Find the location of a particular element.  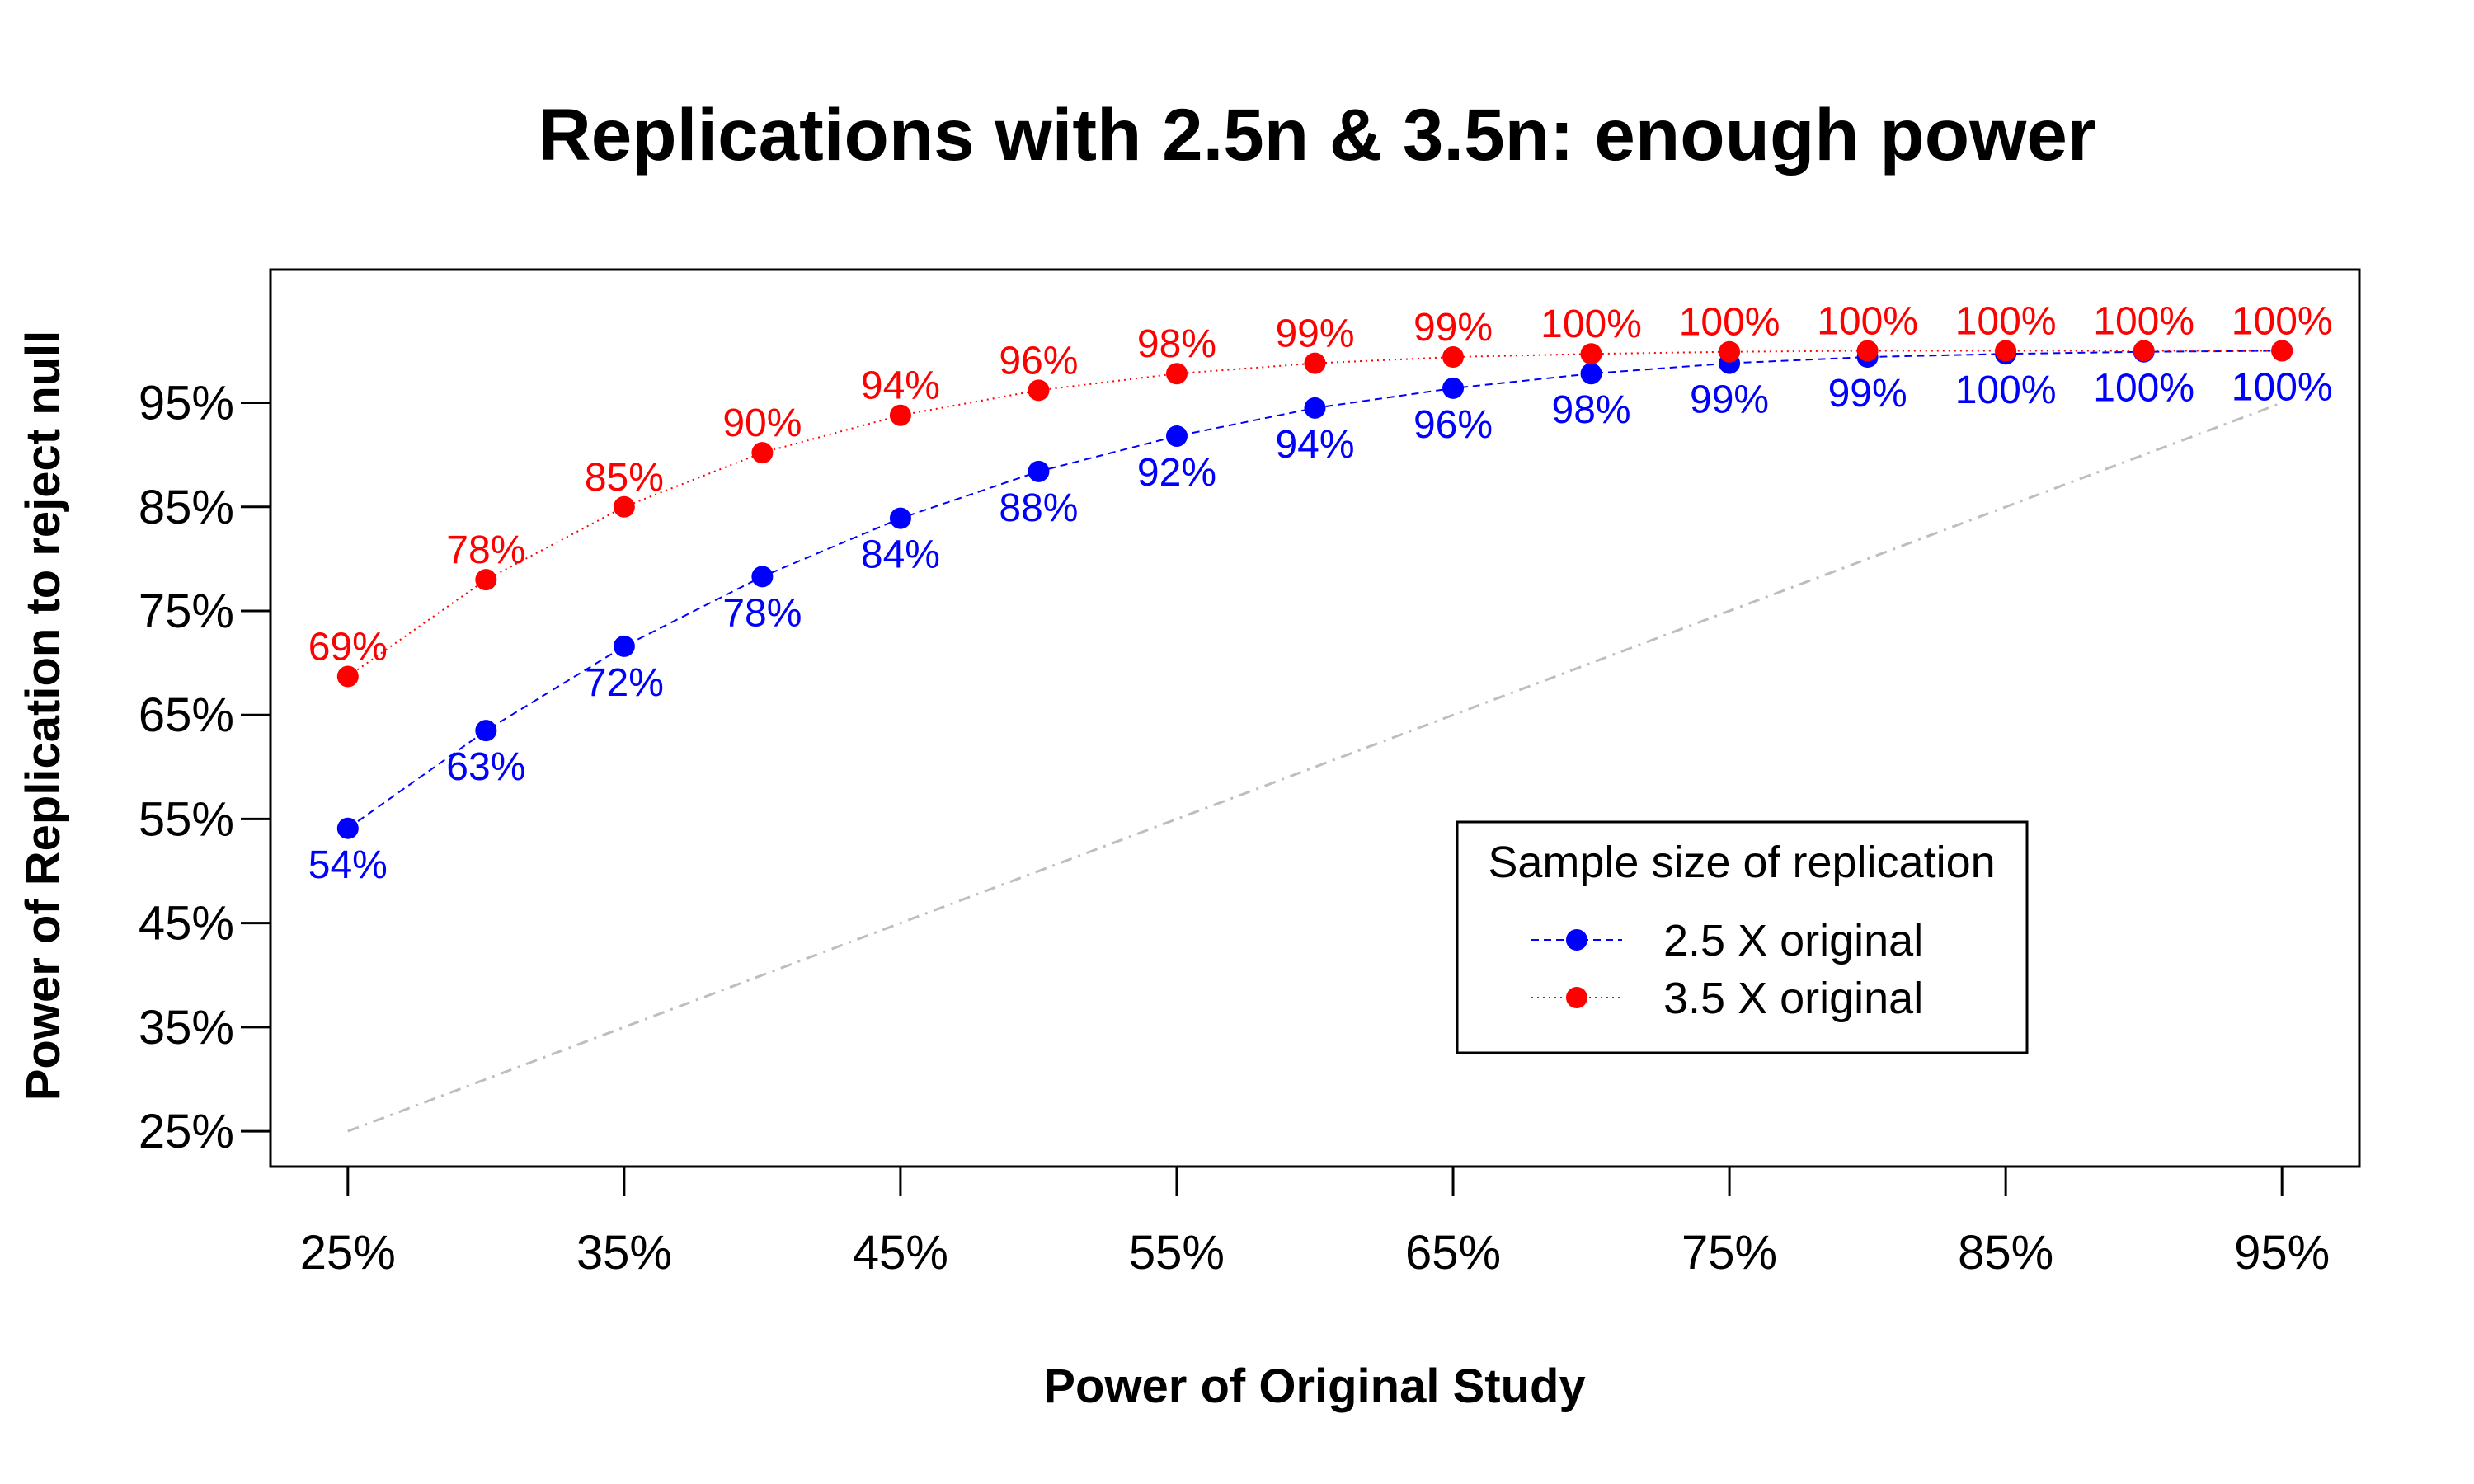

data-label: 92% is located at coordinates (1176, 473).